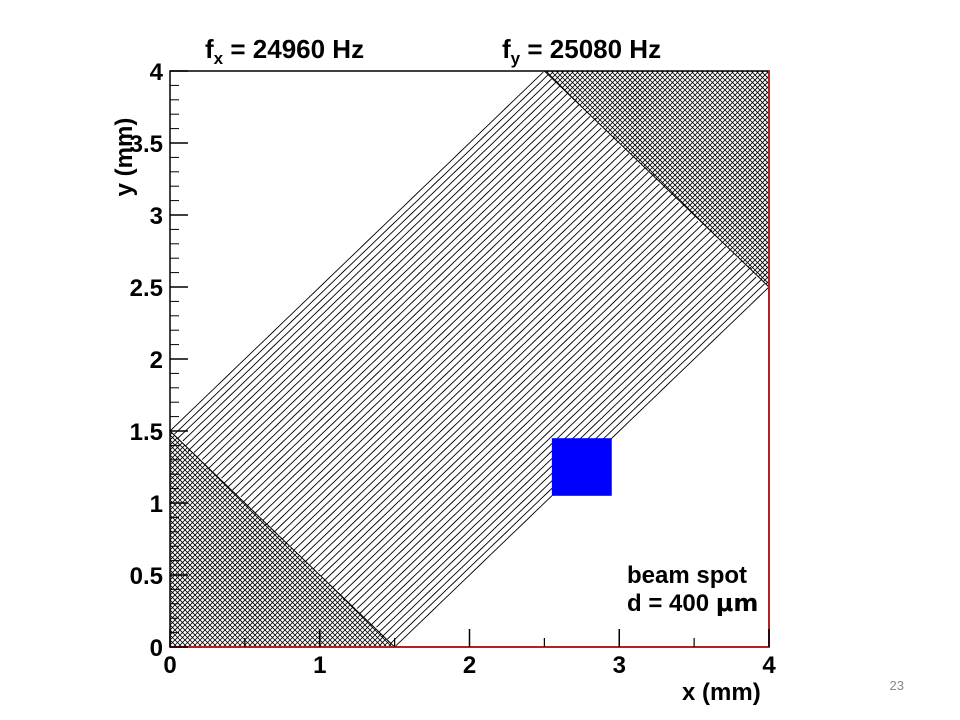  Describe the element at coordinates (896, 685) in the screenshot. I see `page-number: 23` at that location.